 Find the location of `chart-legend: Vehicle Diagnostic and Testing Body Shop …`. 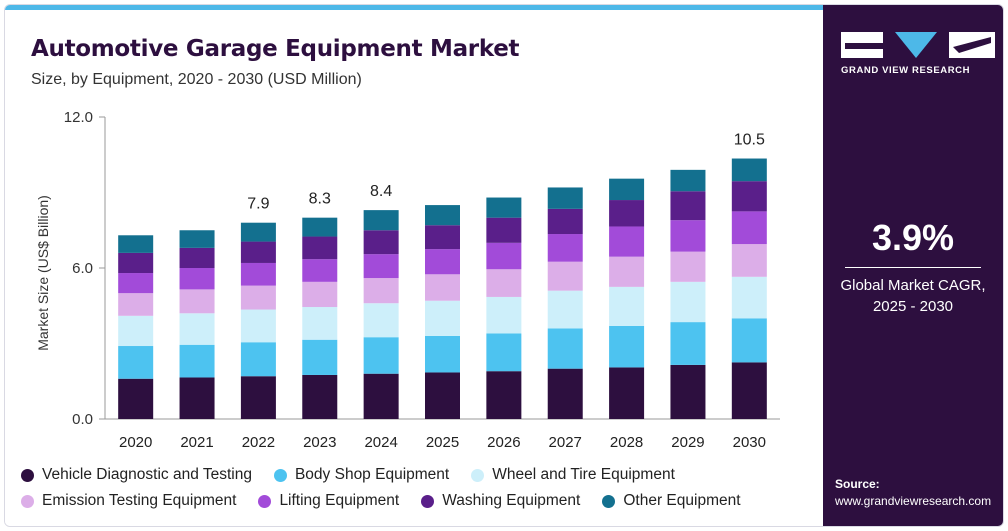

chart-legend: Vehicle Diagnostic and Testing Body Shop … is located at coordinates (421, 488).